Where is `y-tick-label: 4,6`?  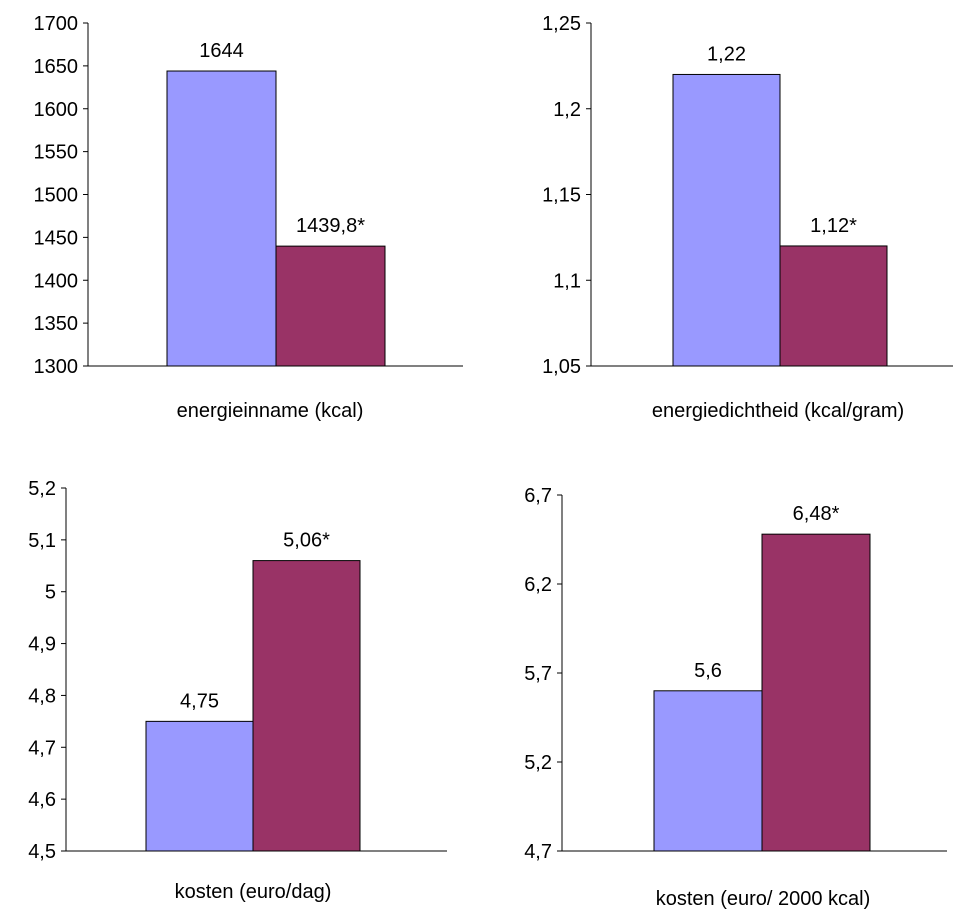
y-tick-label: 4,6 is located at coordinates (42, 800).